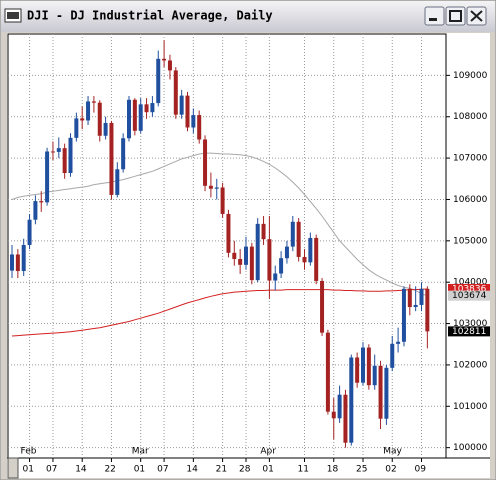 The height and width of the screenshot is (480, 496). What do you see at coordinates (333, 470) in the screenshot?
I see `x-tick-label: 18` at bounding box center [333, 470].